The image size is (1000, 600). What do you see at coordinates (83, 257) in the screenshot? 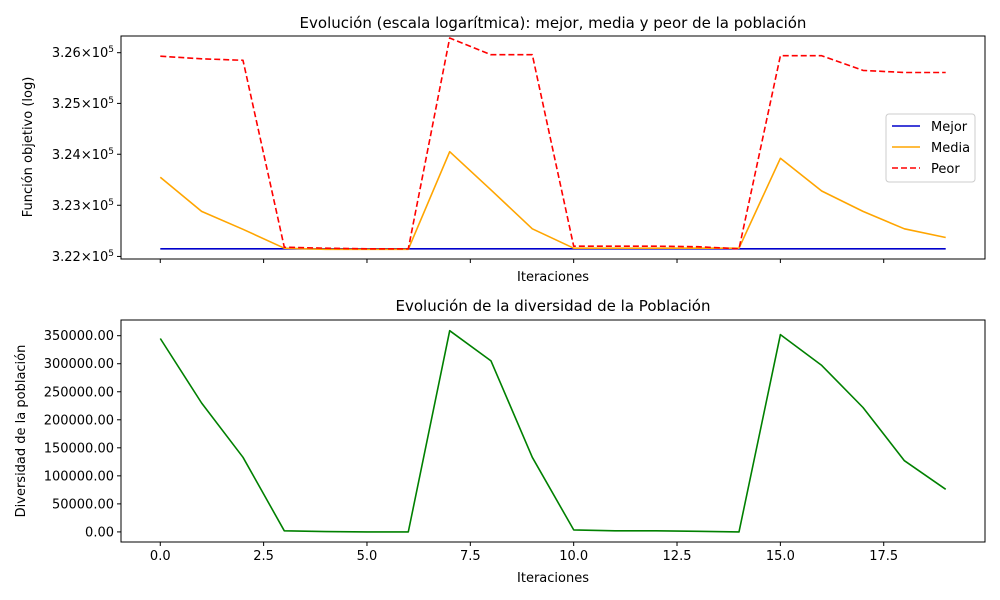
I see `top-y-tick-label: 3.22×105` at bounding box center [83, 257].